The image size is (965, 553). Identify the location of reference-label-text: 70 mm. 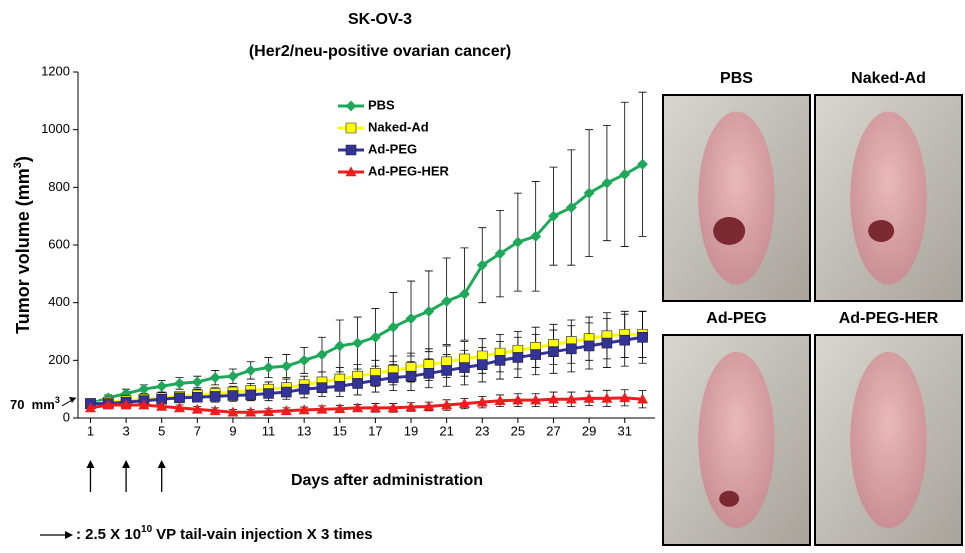
(32, 404).